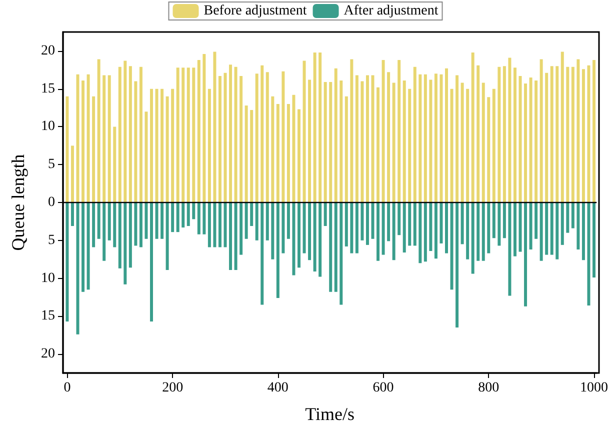 The image size is (611, 434). Describe the element at coordinates (594, 388) in the screenshot. I see `x-tick-label: 1000` at that location.